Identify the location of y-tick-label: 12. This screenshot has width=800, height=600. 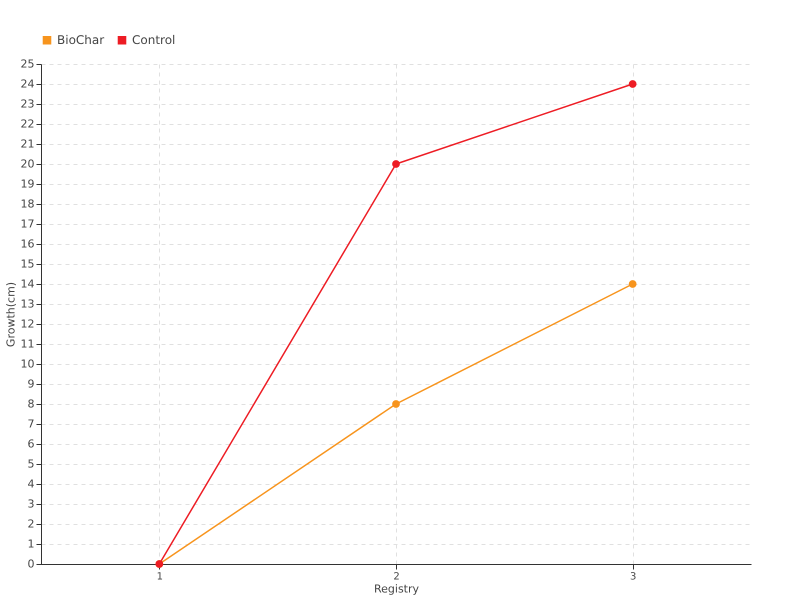
(27, 324).